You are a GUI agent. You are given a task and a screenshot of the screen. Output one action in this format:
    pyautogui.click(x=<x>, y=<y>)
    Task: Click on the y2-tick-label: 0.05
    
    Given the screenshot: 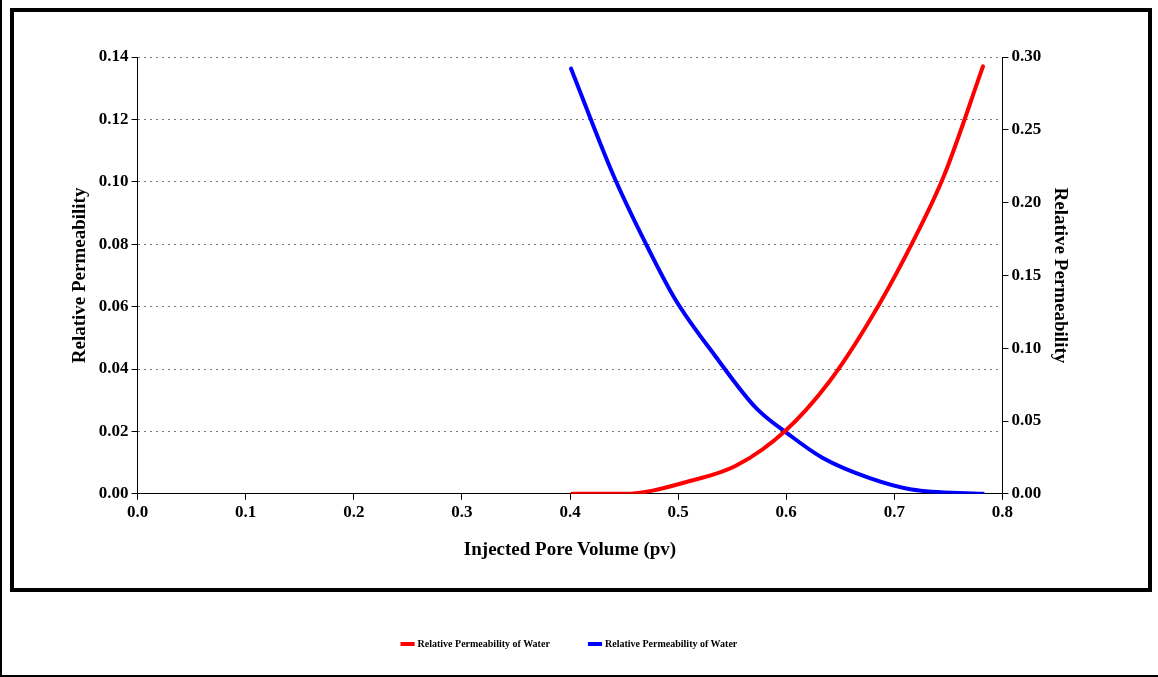 What is the action you would take?
    pyautogui.click(x=1026, y=420)
    